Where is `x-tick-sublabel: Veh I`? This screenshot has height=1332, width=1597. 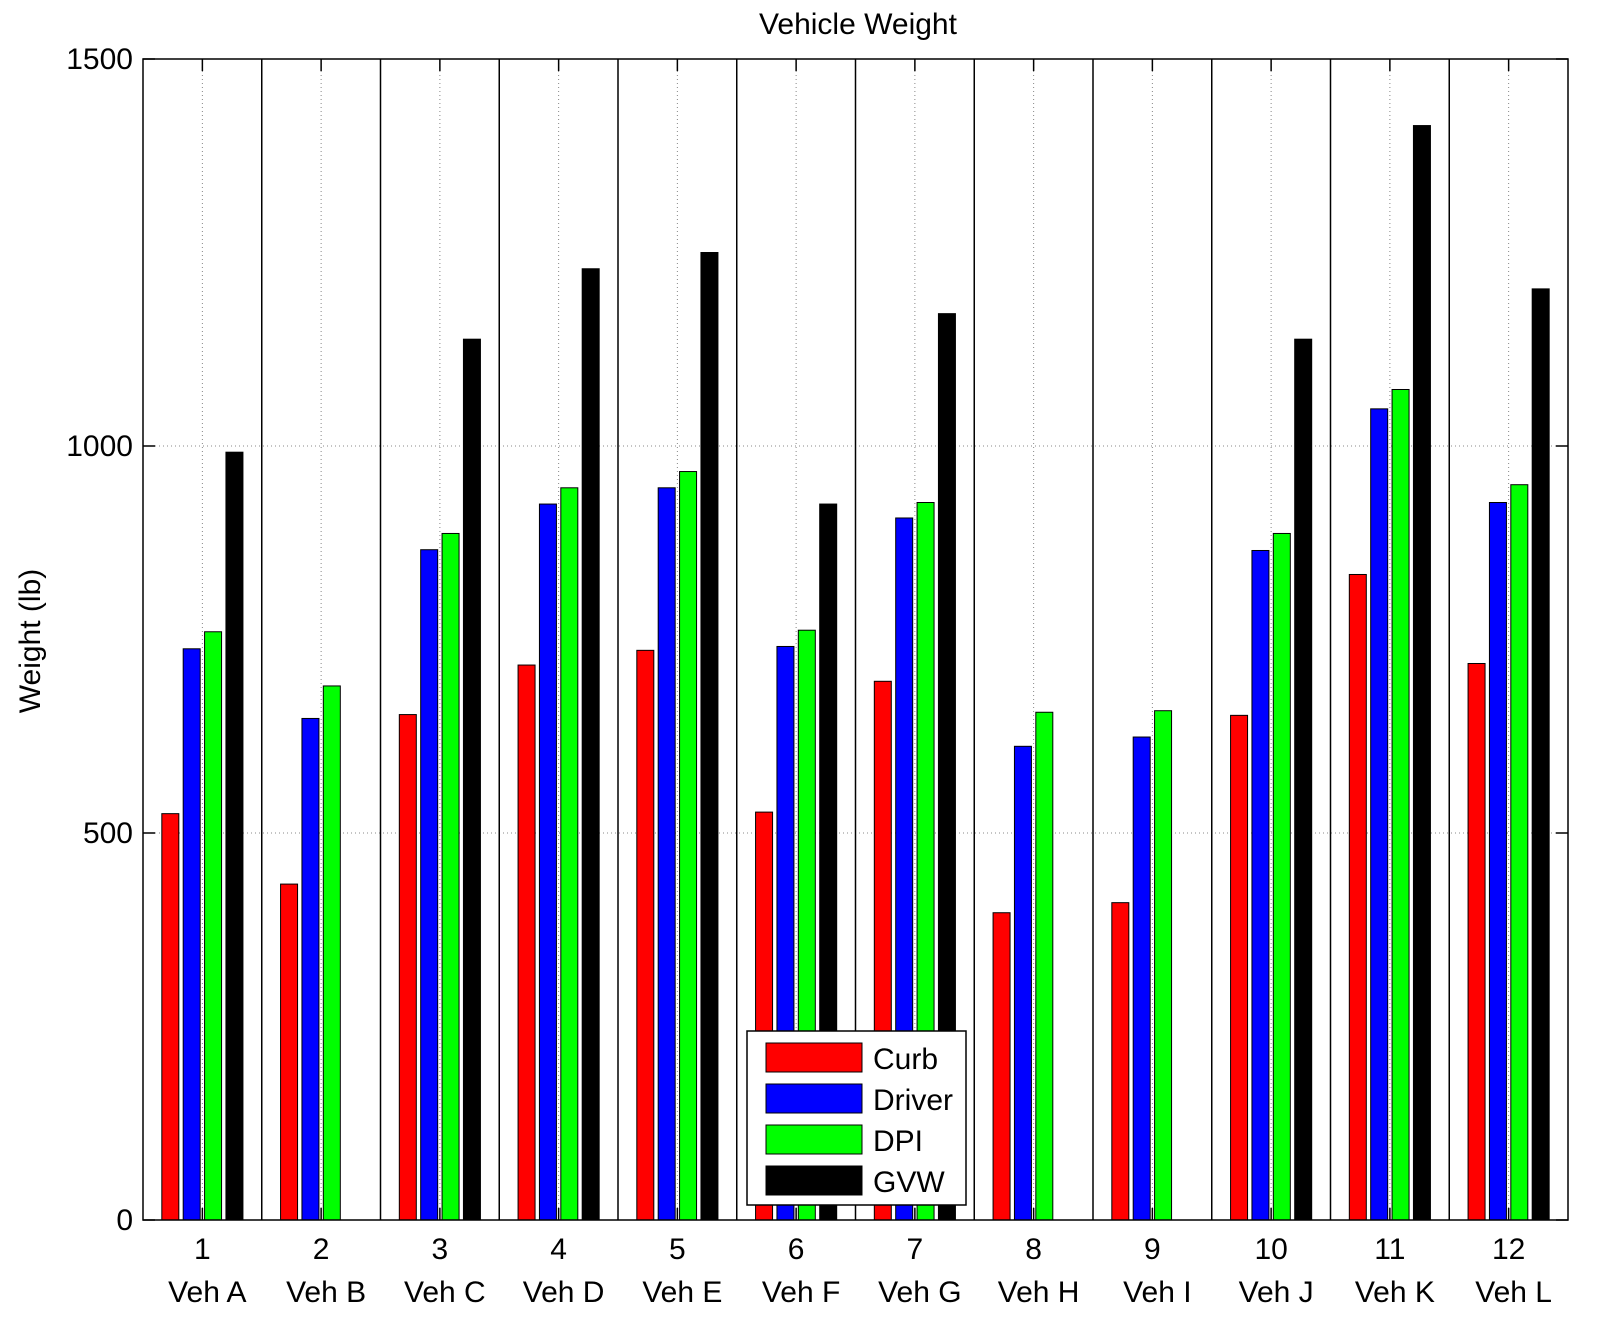 x-tick-sublabel: Veh I is located at coordinates (1157, 1292).